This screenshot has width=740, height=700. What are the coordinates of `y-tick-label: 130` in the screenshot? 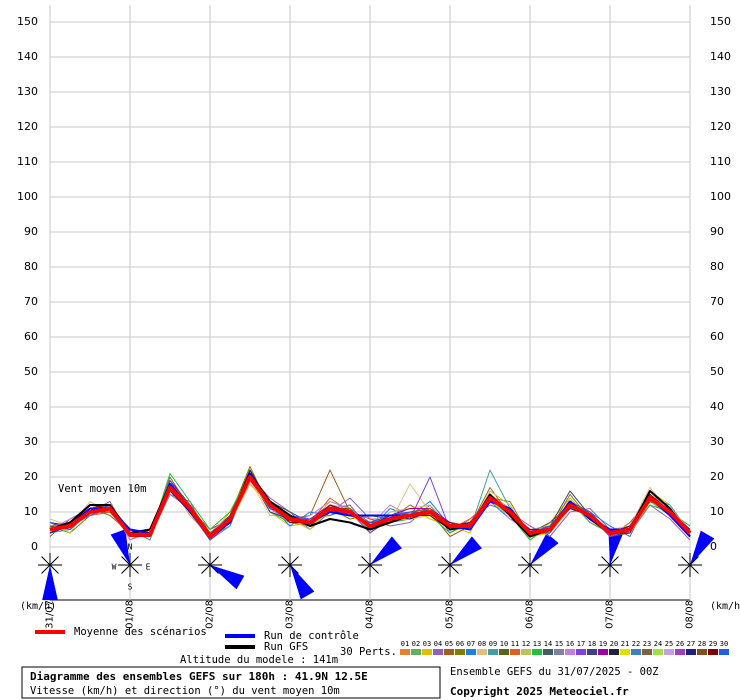 It's located at (720, 91).